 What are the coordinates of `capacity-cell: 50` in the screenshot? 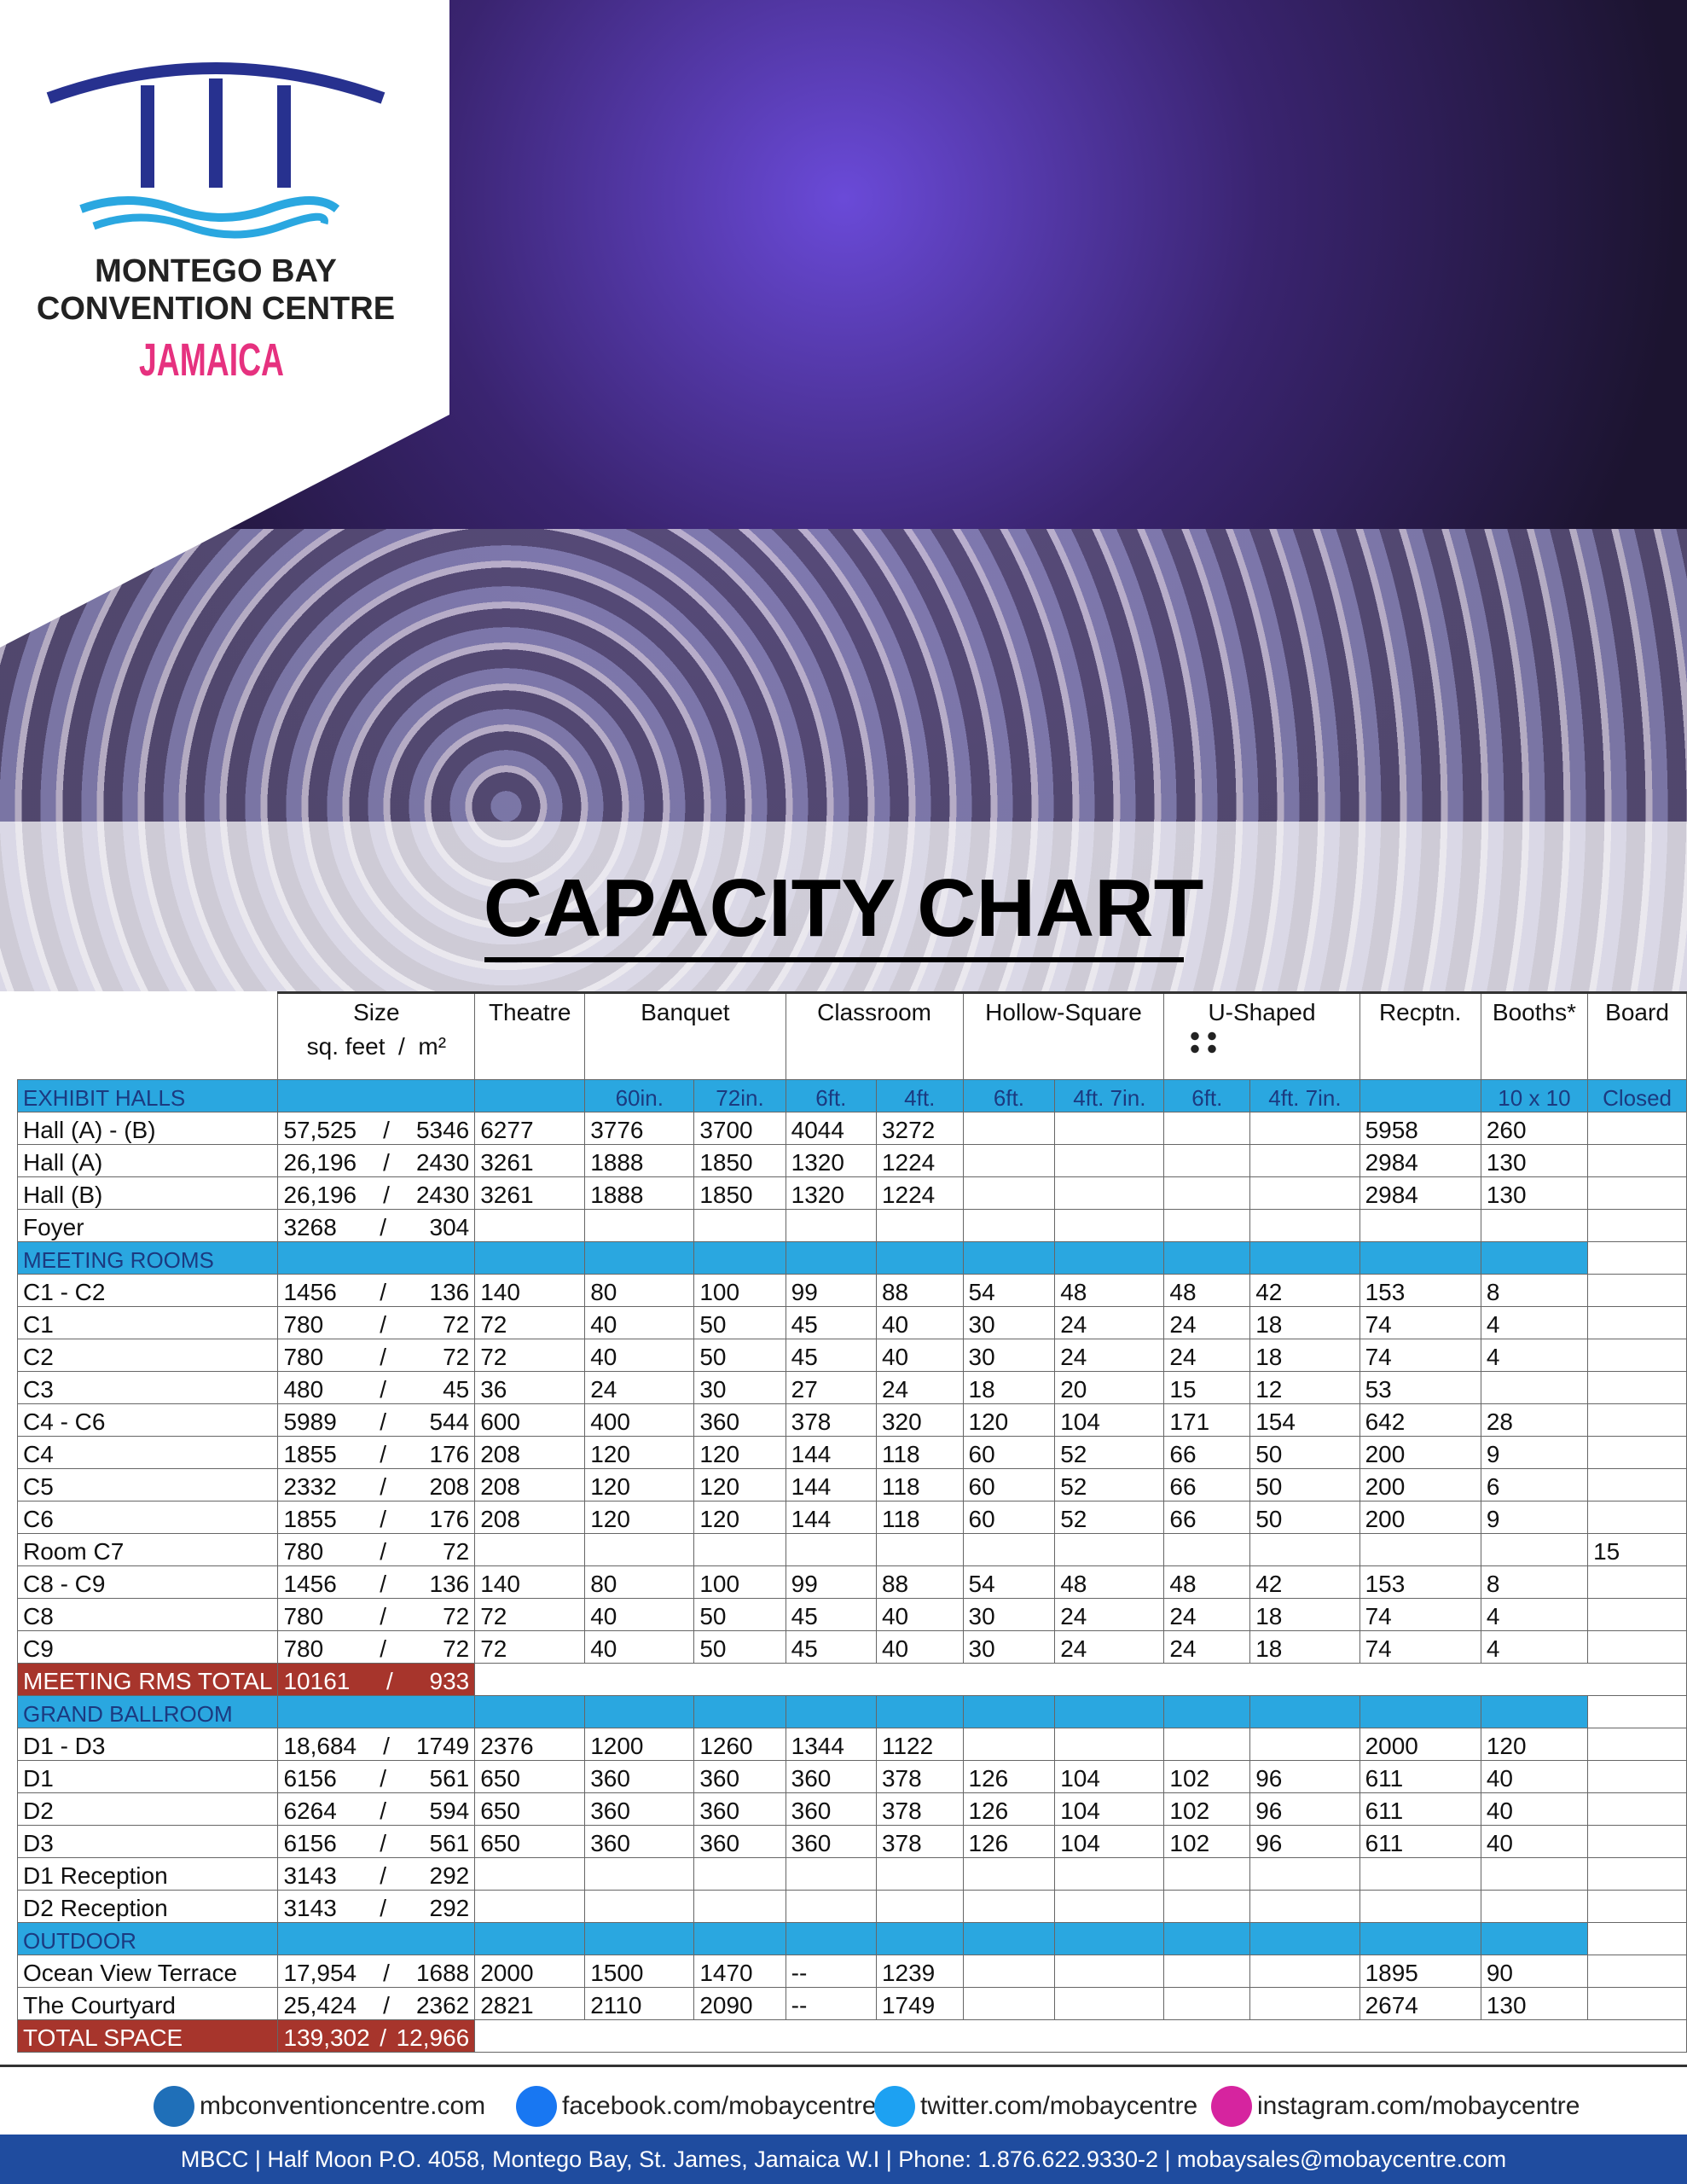 It's located at (739, 1356).